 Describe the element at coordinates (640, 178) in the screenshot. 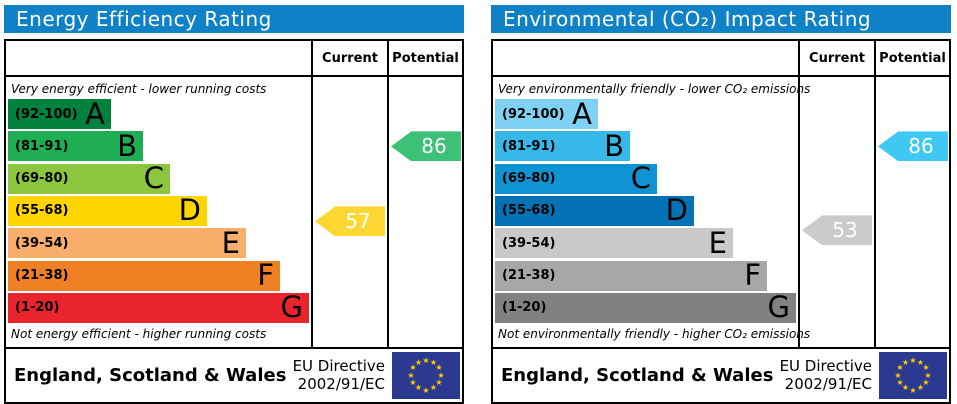

I see `band-c-letter: C` at that location.